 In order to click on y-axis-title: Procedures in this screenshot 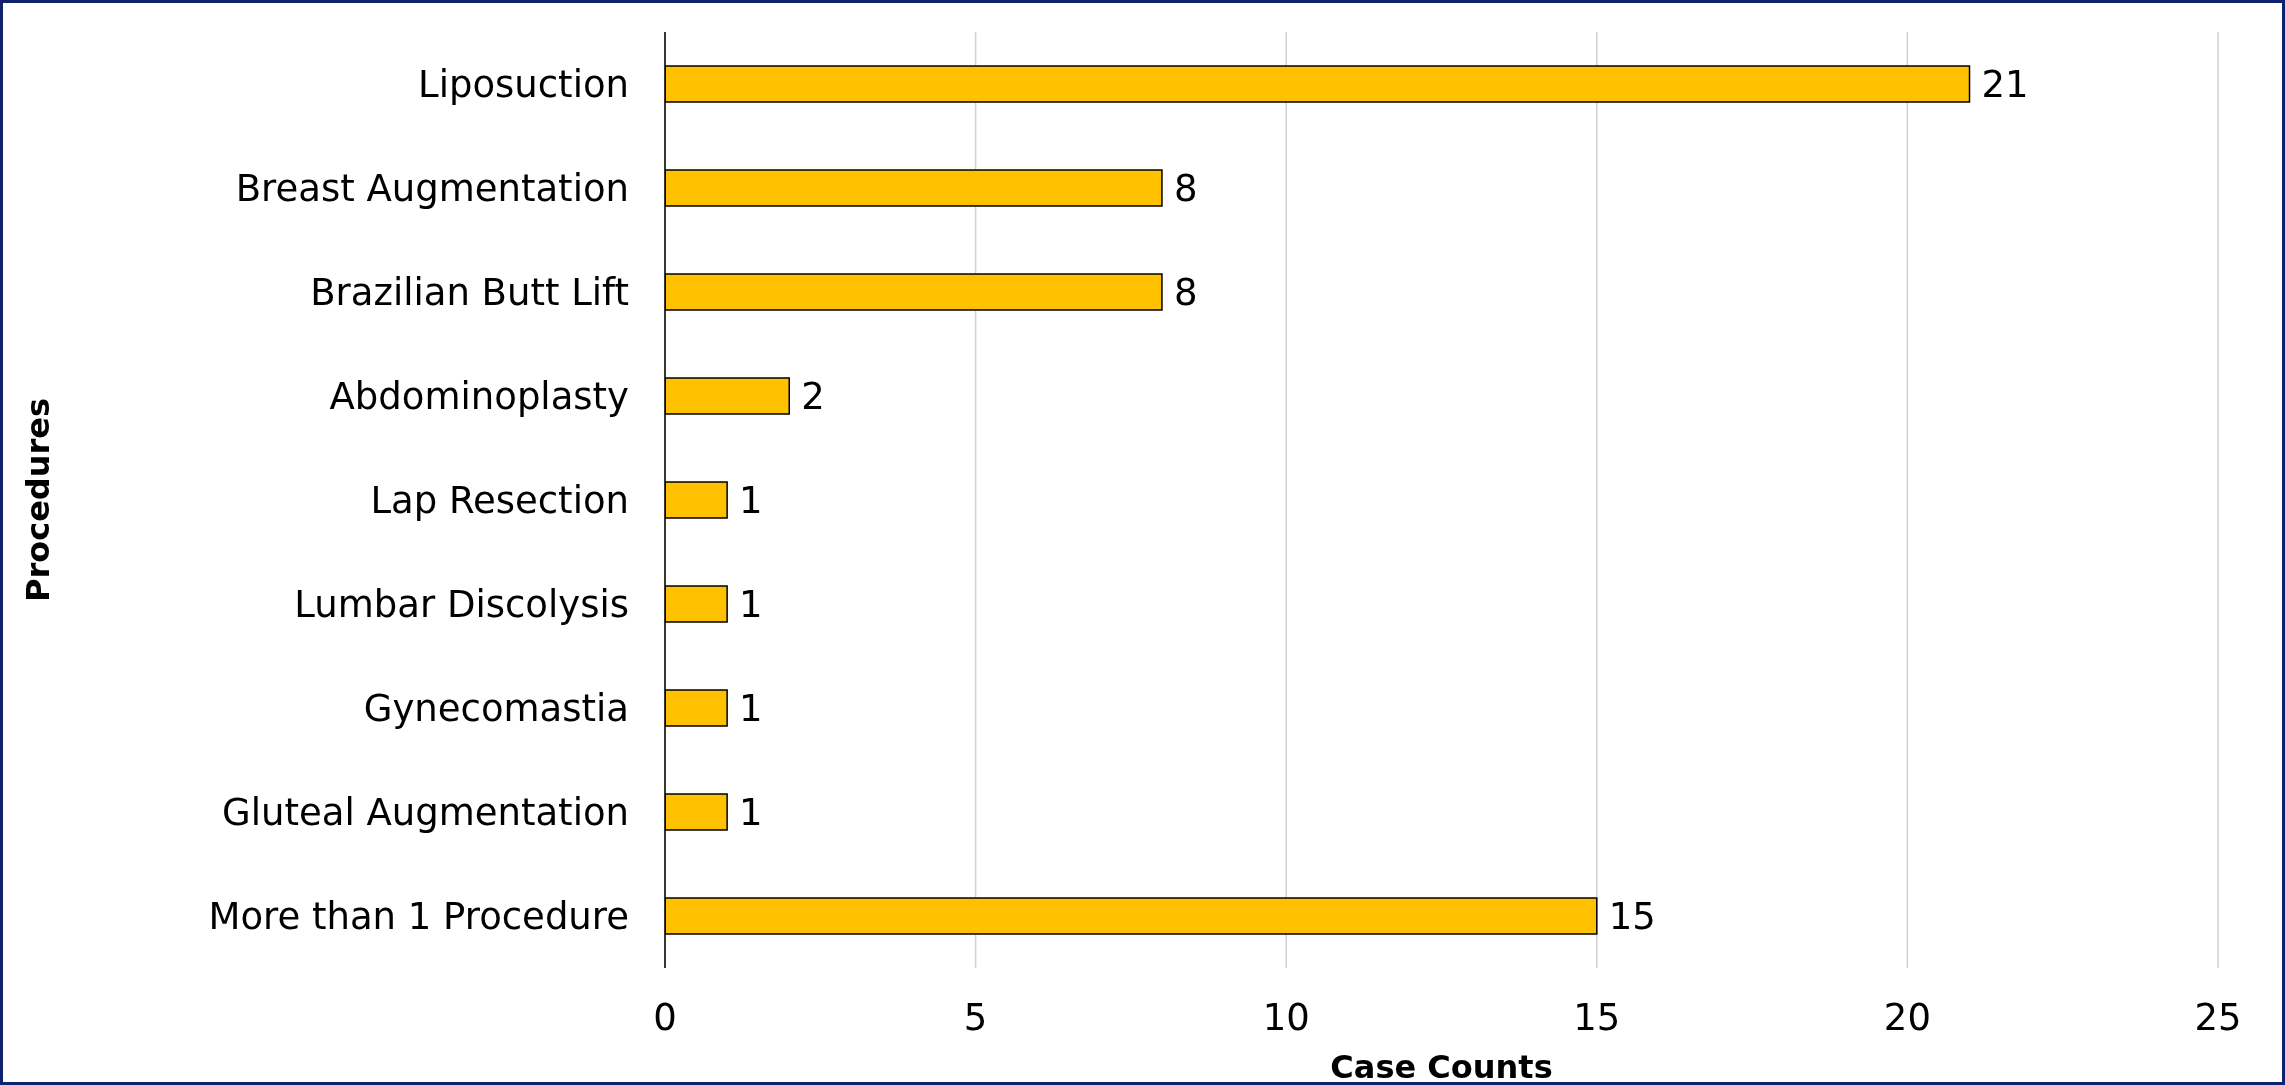, I will do `click(38, 500)`.